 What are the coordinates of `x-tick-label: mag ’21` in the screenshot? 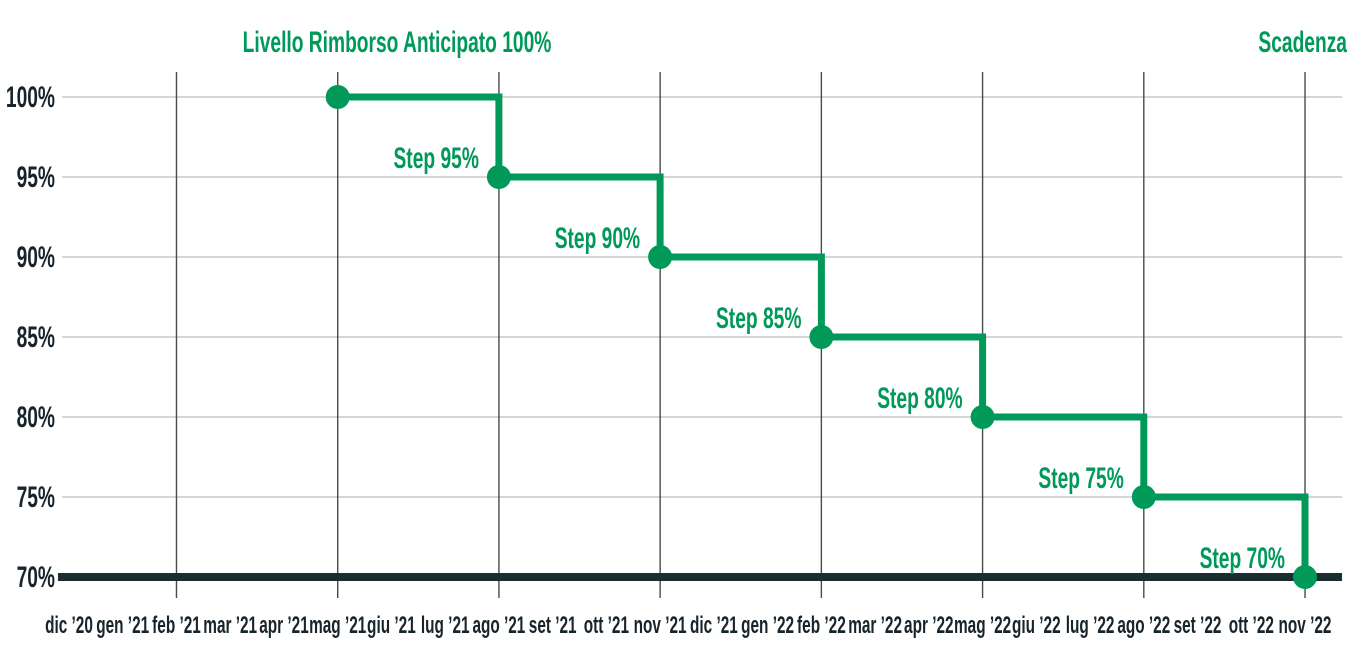 It's located at (337, 625).